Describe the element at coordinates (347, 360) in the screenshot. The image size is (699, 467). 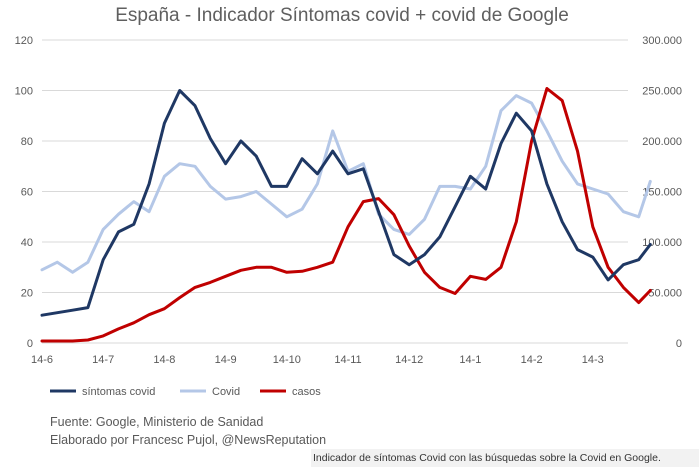
I see `x-tick-label: 14-11` at that location.